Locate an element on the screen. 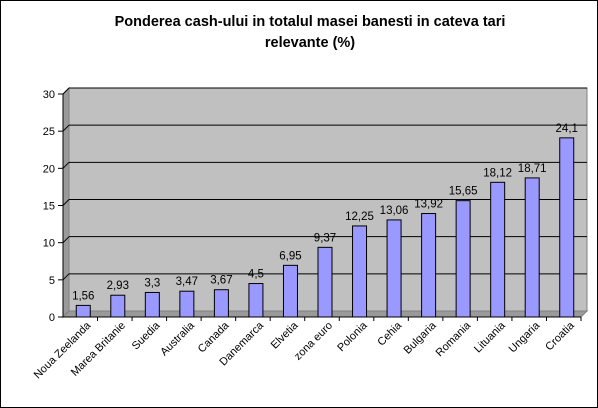 The width and height of the screenshot is (598, 408). data-label: 12,25 is located at coordinates (359, 217).